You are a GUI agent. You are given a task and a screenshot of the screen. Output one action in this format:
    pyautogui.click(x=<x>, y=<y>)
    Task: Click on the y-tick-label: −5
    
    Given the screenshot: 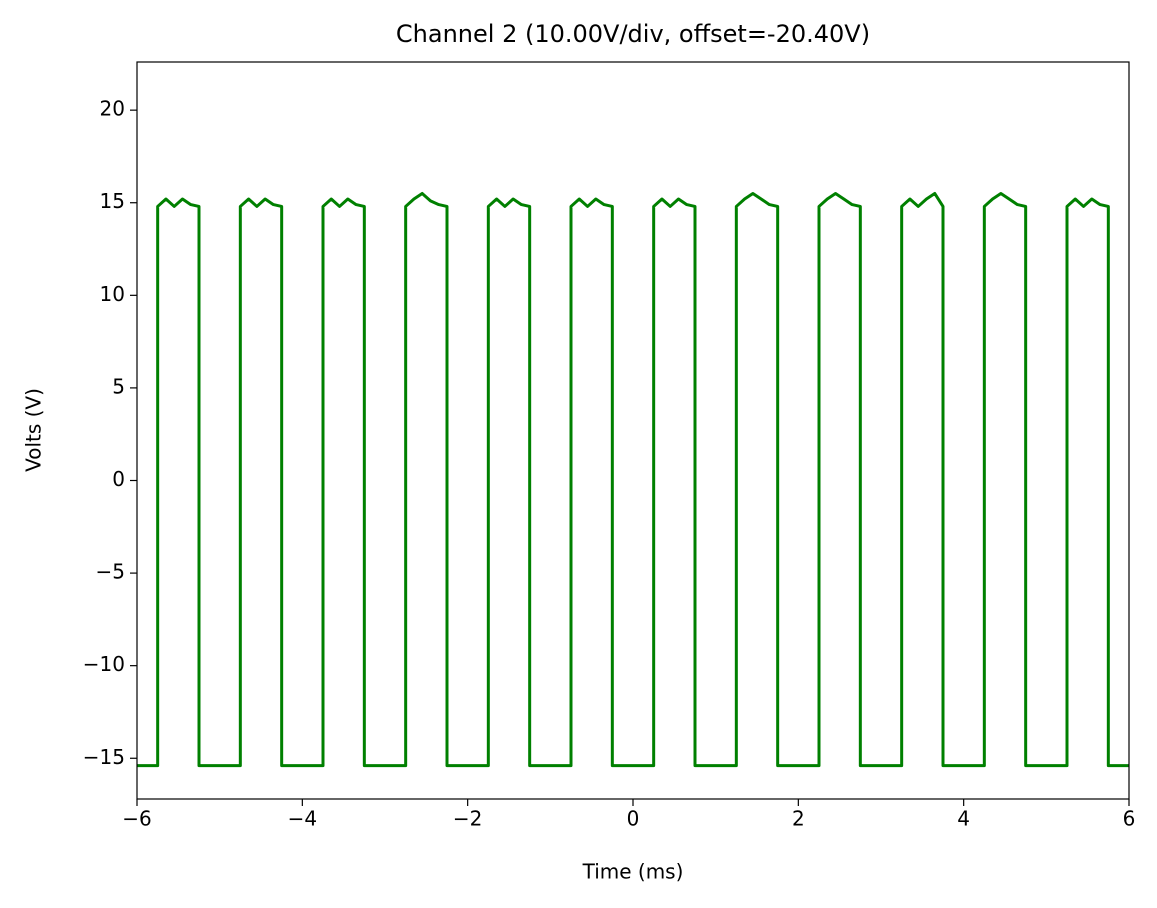 What is the action you would take?
    pyautogui.click(x=110, y=572)
    